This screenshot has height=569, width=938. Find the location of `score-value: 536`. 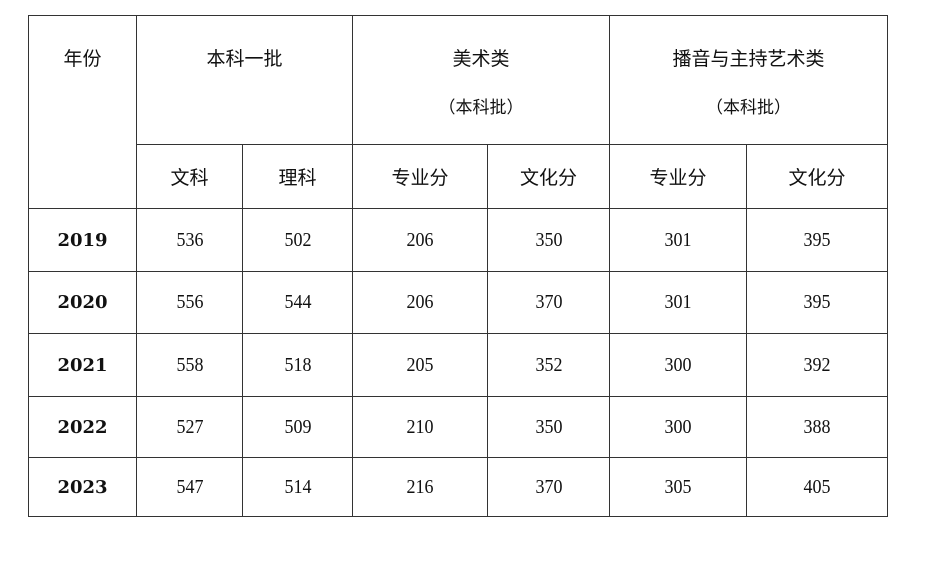

score-value: 536 is located at coordinates (189, 239).